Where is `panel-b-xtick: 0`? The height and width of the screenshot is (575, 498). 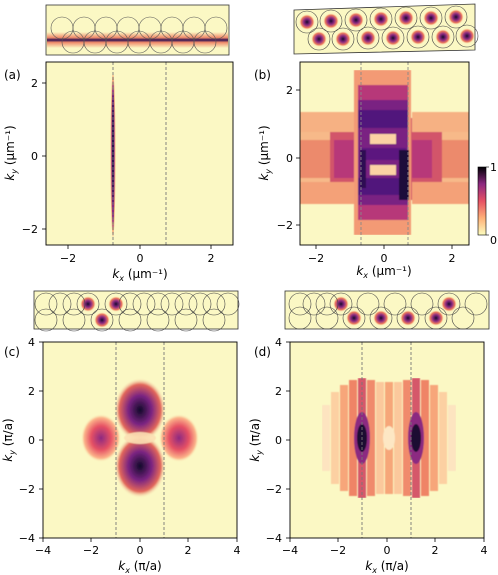
panel-b-xtick: 0 is located at coordinates (384, 258).